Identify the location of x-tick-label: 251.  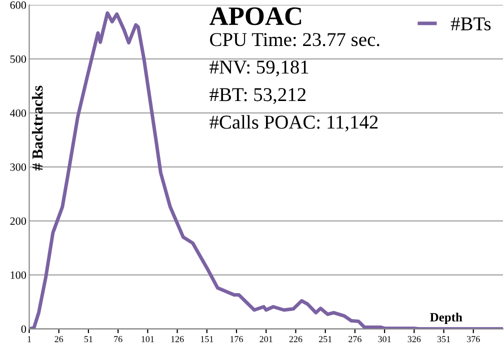
(325, 339).